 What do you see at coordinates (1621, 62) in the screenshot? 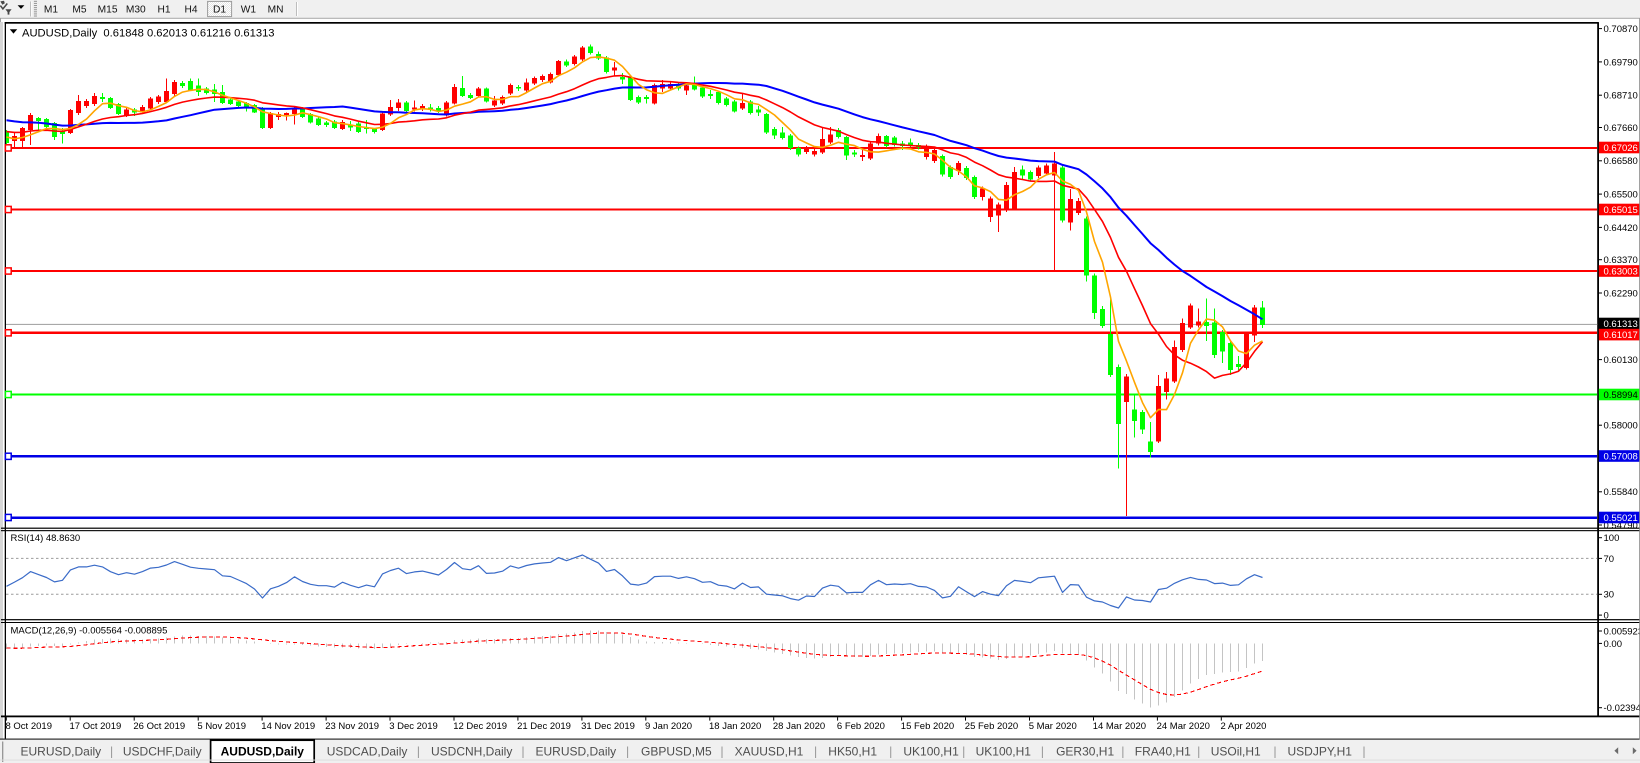
I see `svg-text: 0.69790` at bounding box center [1621, 62].